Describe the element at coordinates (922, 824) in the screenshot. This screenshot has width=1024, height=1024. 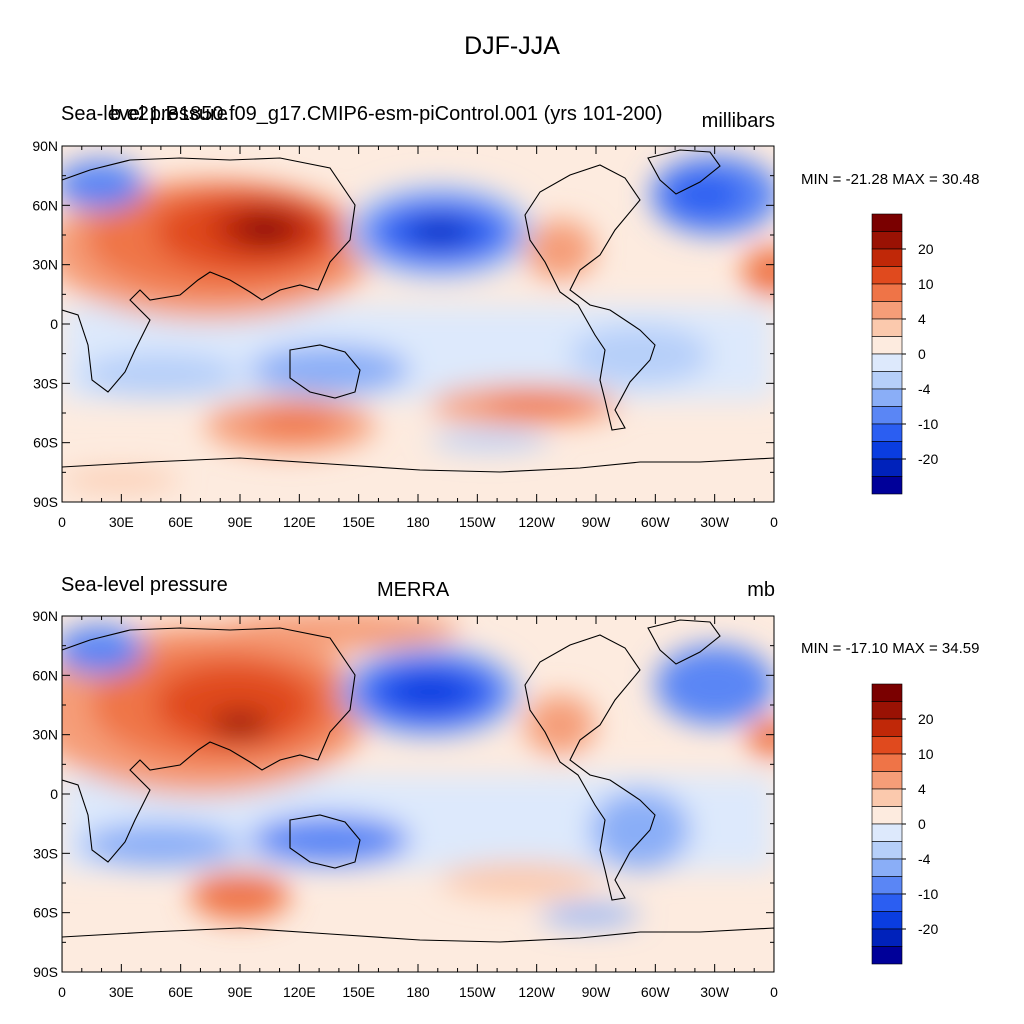
I see `panel2-colorbar-label: 0` at that location.